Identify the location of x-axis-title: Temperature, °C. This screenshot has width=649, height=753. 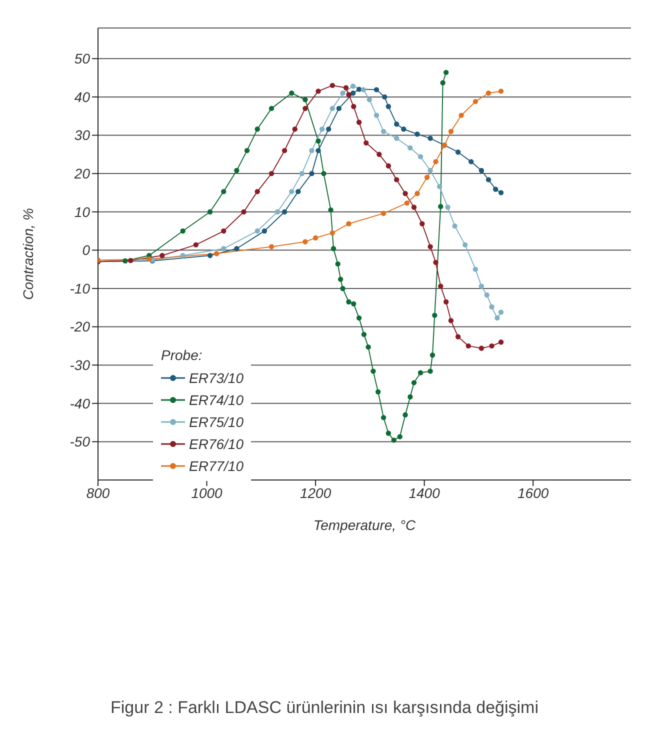
(365, 525).